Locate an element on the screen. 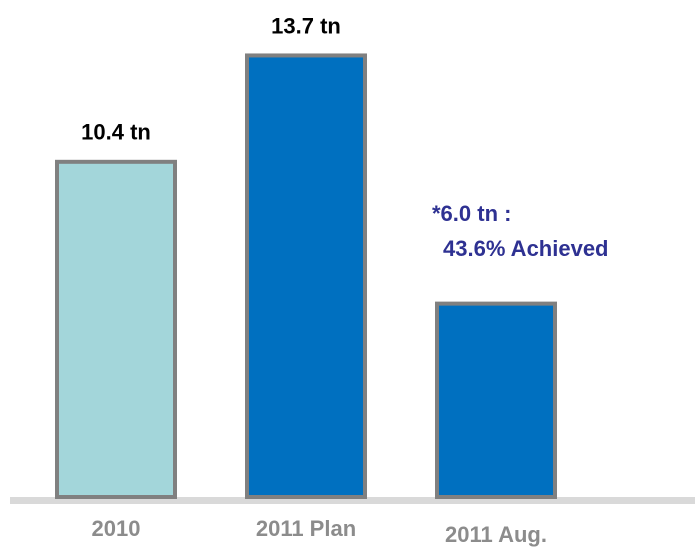  value-label: 10.4 tn is located at coordinates (116, 132).